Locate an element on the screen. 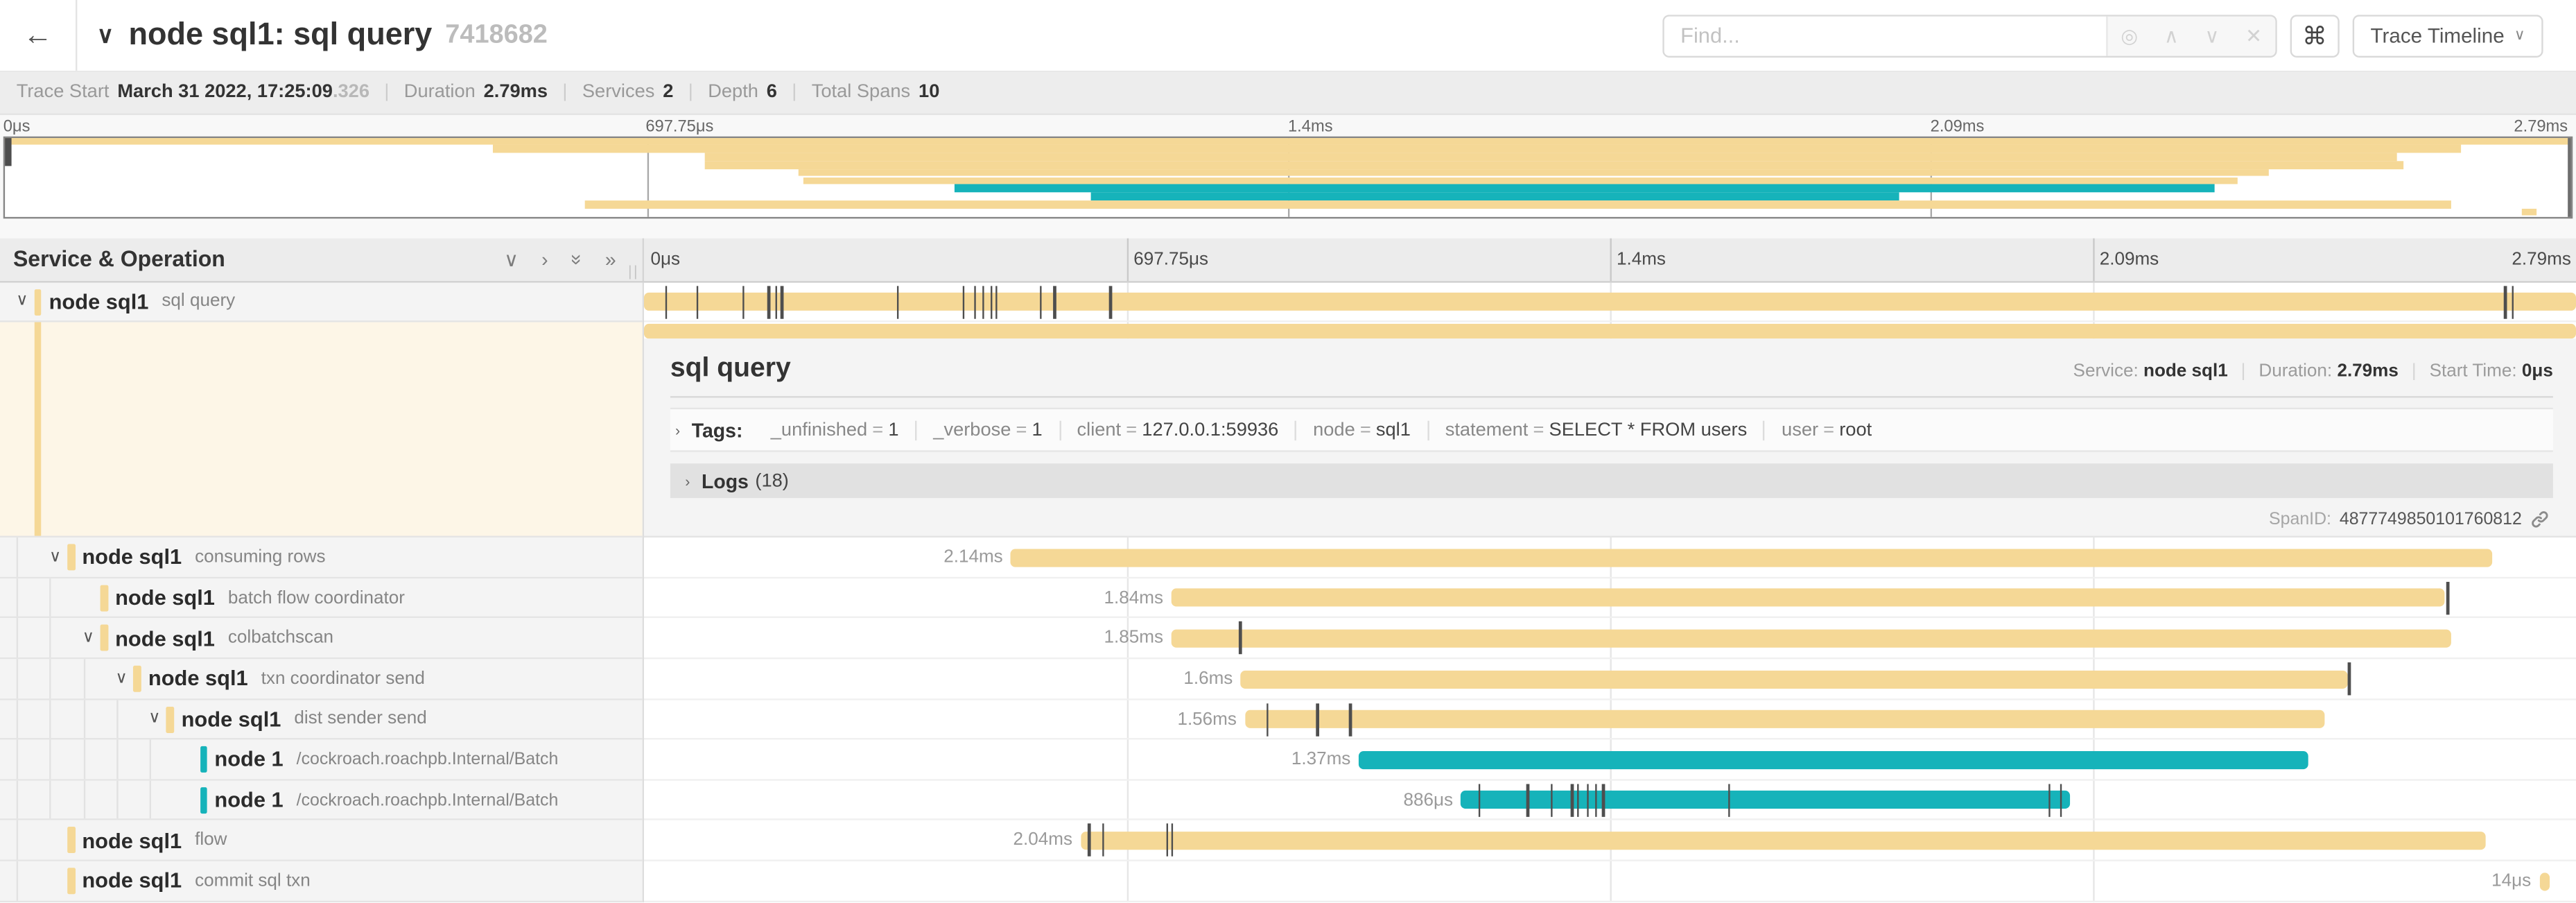 The image size is (2576, 903). axis-gridline is located at coordinates (1127, 259).